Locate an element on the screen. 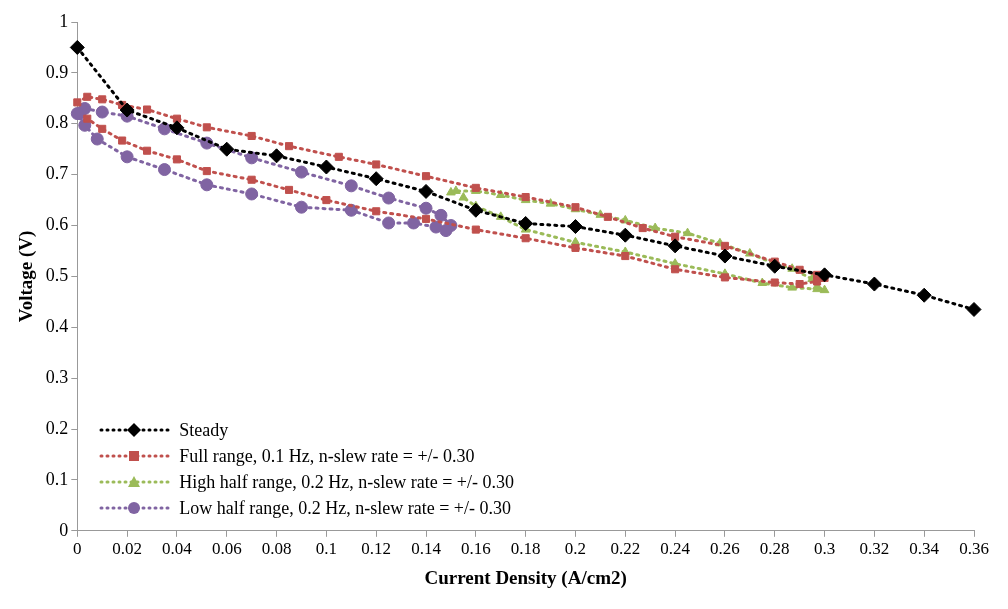  x-tick-label: 0.34 is located at coordinates (924, 549).